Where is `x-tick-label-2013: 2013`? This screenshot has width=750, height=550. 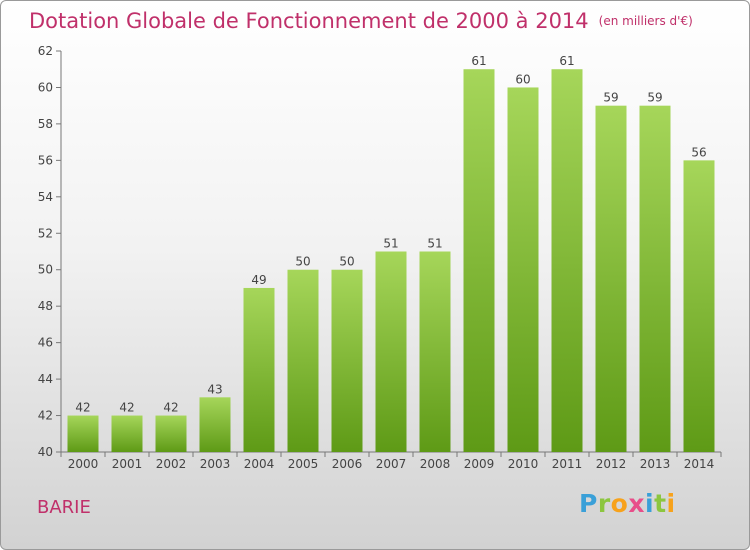 x-tick-label-2013: 2013 is located at coordinates (655, 464).